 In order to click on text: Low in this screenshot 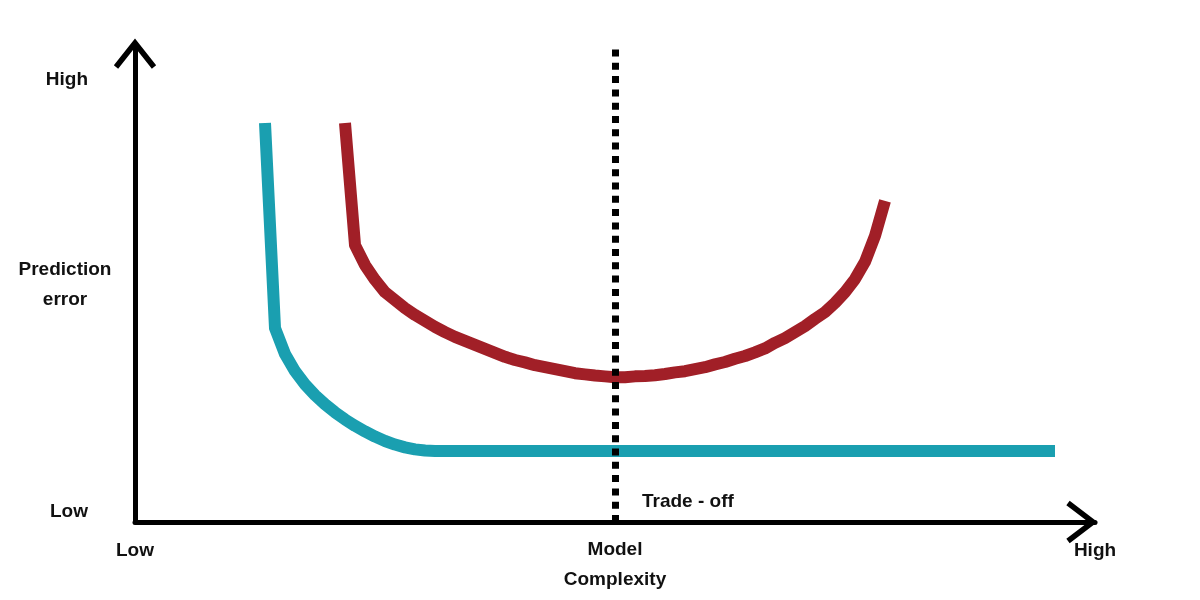, I will do `click(69, 510)`.